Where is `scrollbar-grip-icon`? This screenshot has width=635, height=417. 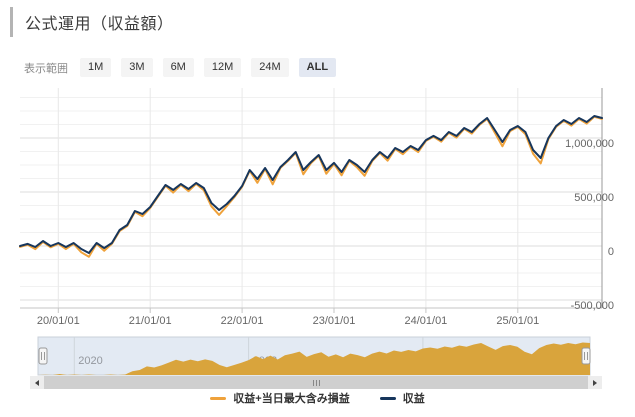 scrollbar-grip-icon is located at coordinates (316, 382).